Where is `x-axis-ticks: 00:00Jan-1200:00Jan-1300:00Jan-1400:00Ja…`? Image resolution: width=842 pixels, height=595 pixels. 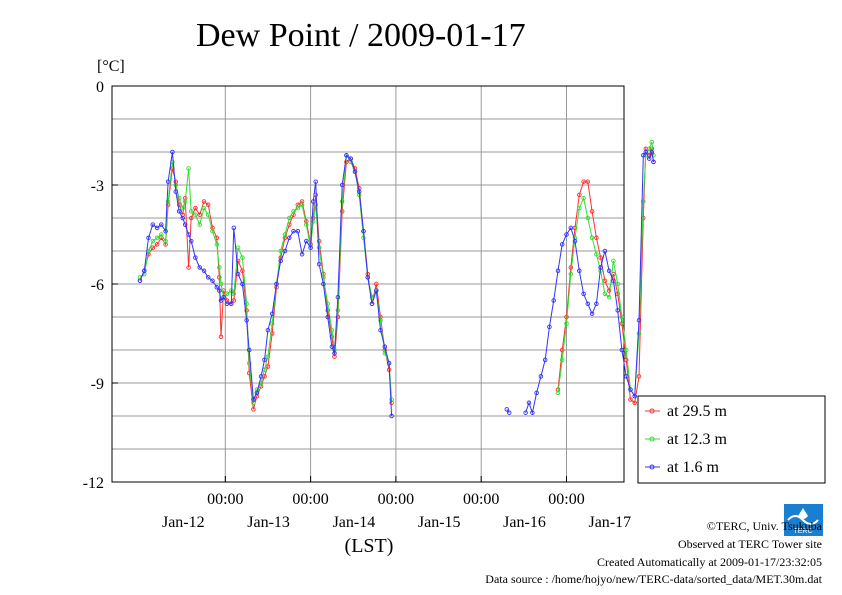 x-axis-ticks: 00:00Jan-1200:00Jan-1300:00Jan-1400:00Ja… is located at coordinates (396, 503).